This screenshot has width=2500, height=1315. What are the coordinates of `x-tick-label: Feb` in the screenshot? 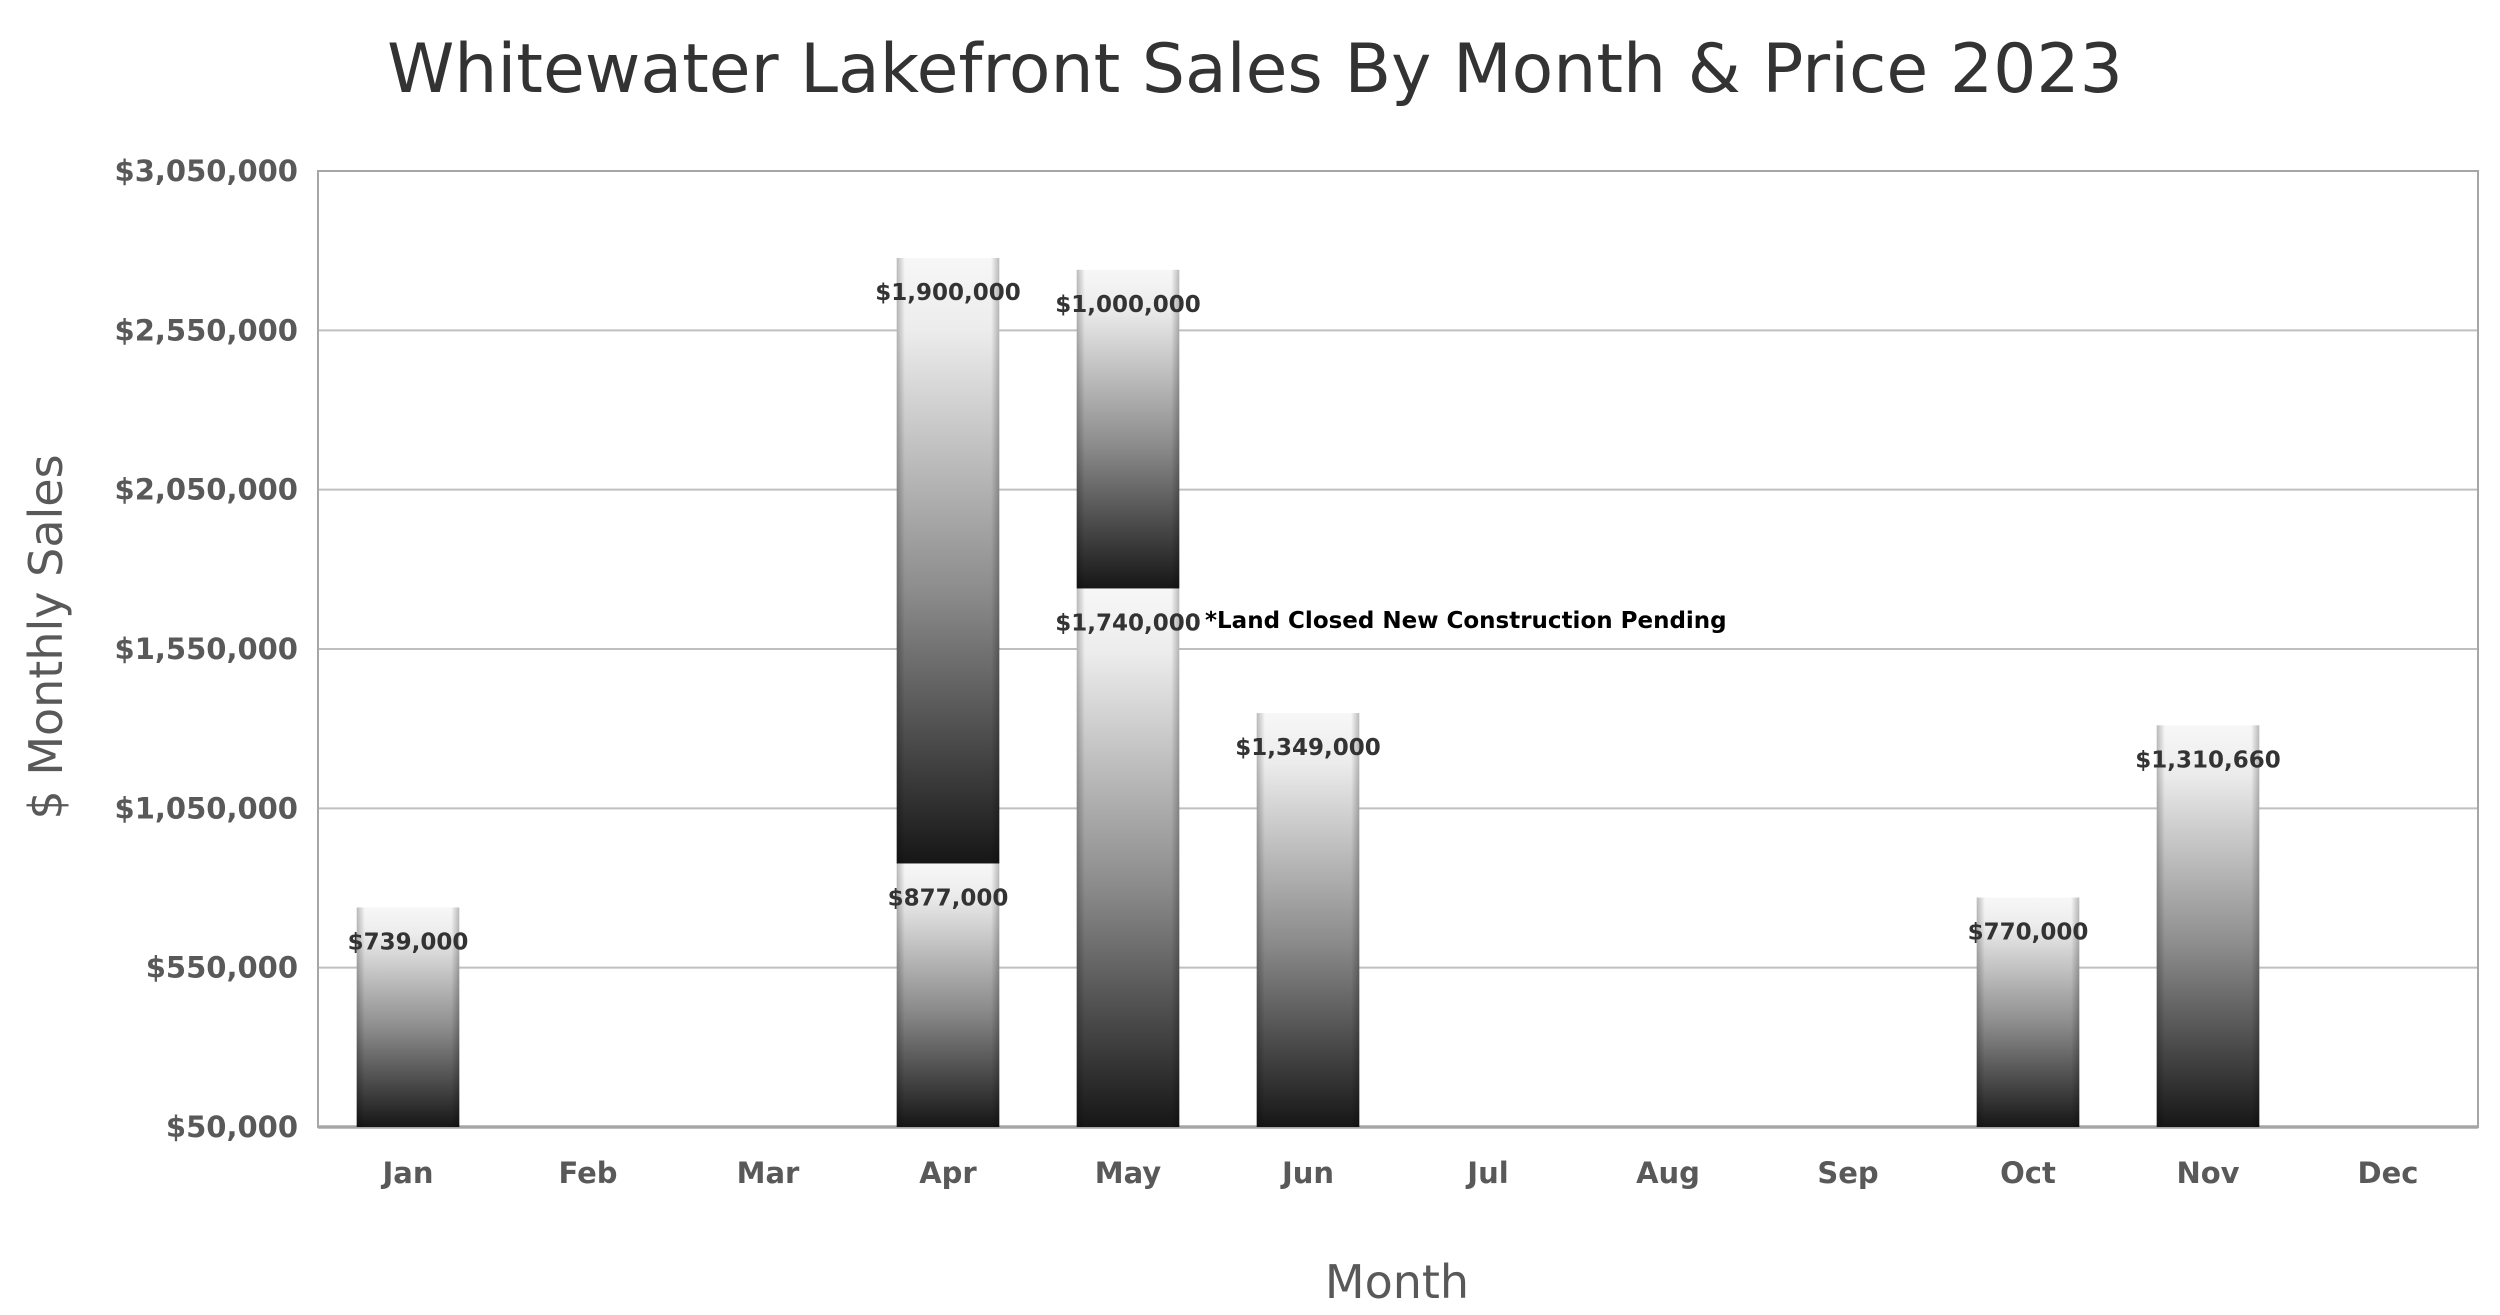 It's located at (587, 1173).